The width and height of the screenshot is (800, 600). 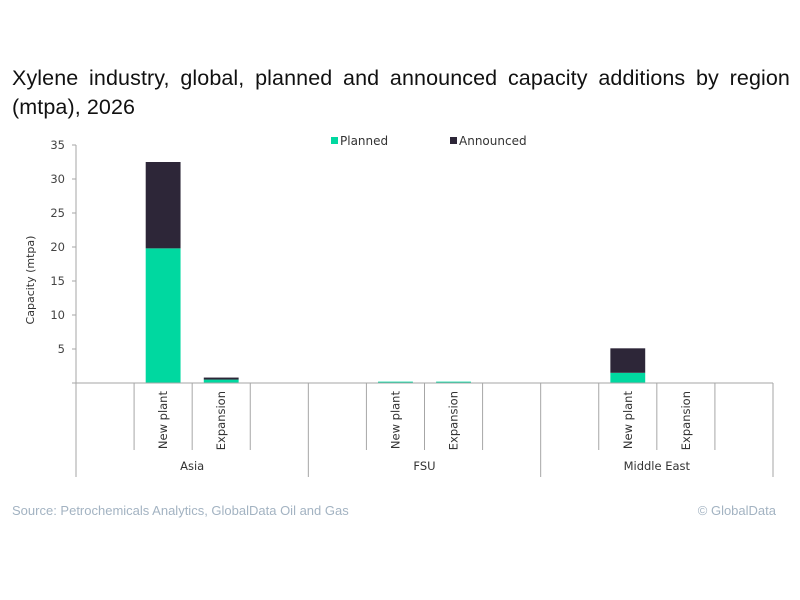 What do you see at coordinates (424, 466) in the screenshot?
I see `group-label: FSU` at bounding box center [424, 466].